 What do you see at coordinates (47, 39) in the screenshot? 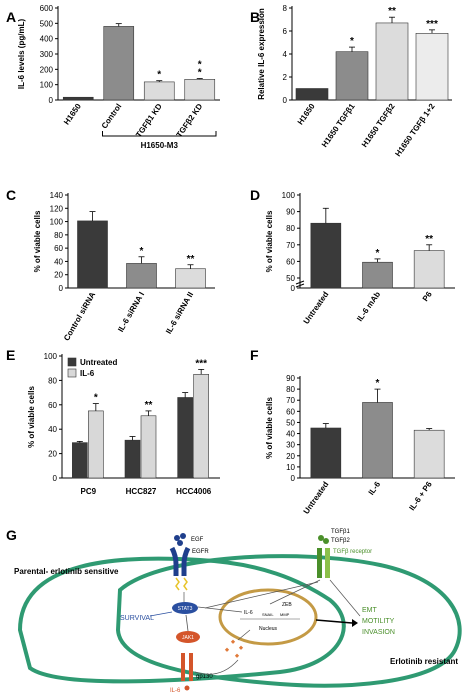
I see `y-tick-label: 400` at bounding box center [47, 39].